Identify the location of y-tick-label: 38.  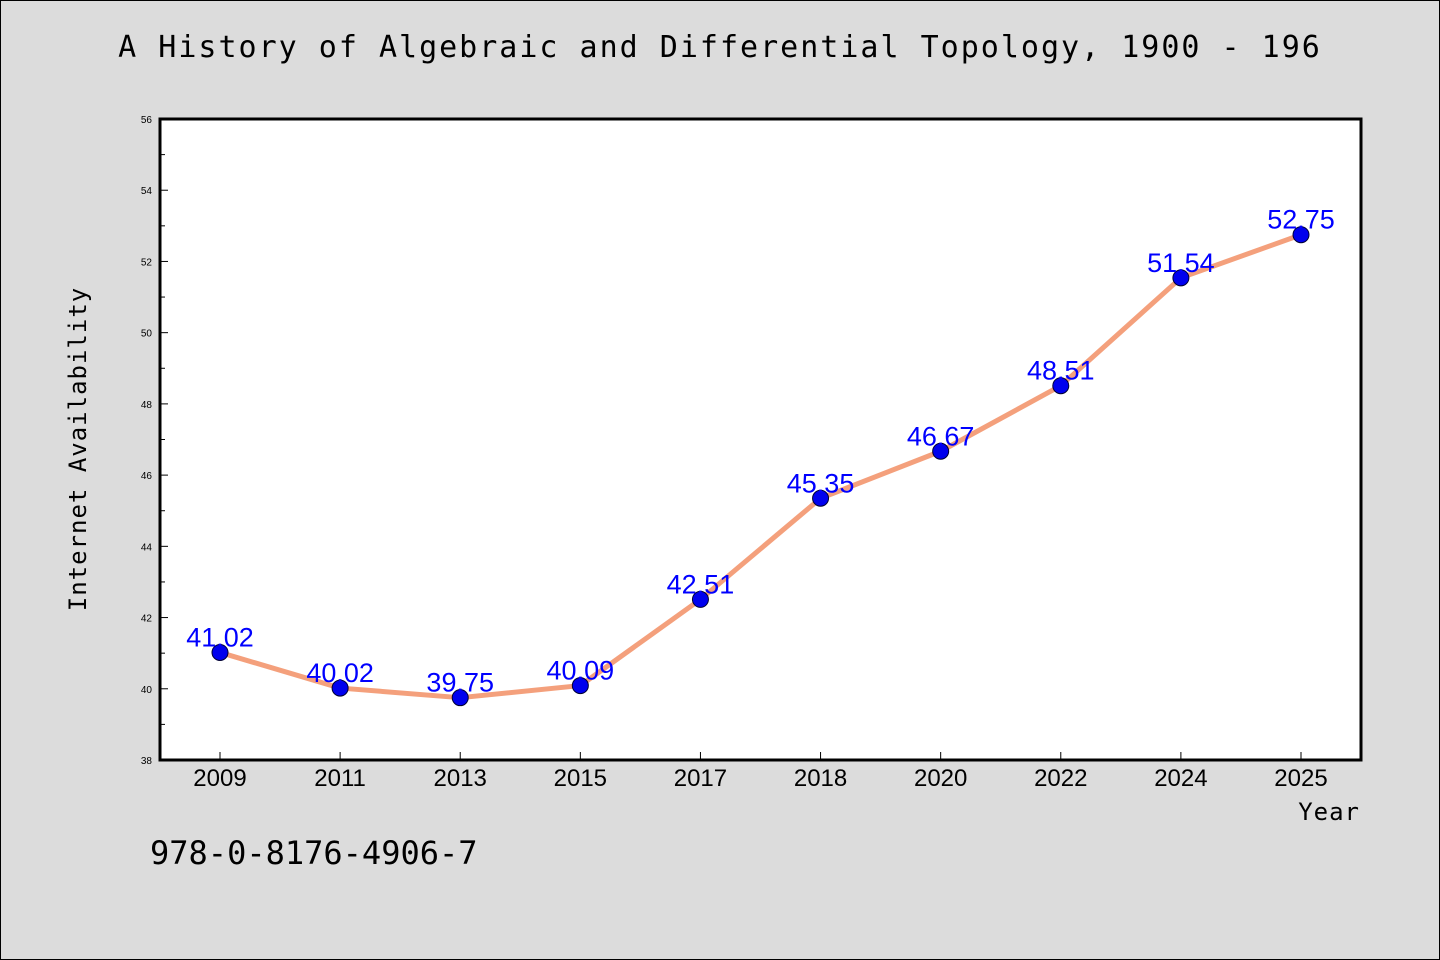
(147, 761).